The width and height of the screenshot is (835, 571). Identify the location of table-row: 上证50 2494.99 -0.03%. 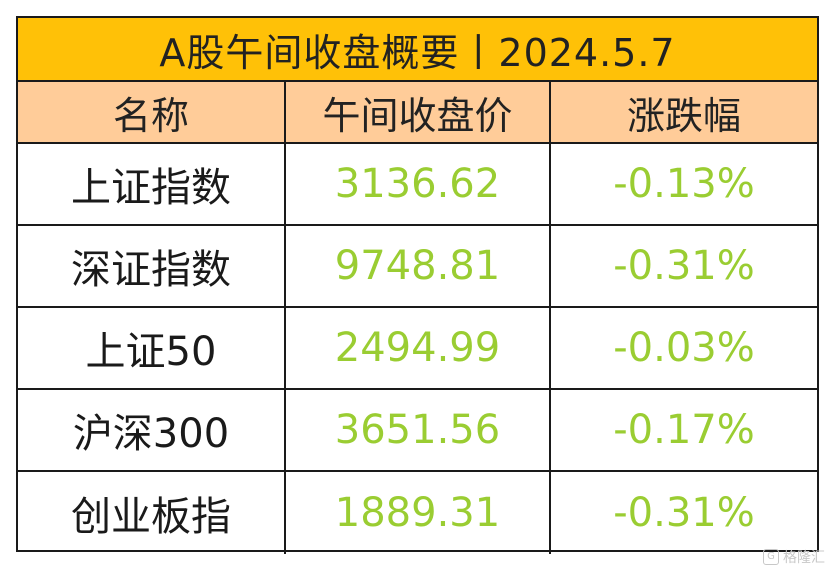
(417, 349).